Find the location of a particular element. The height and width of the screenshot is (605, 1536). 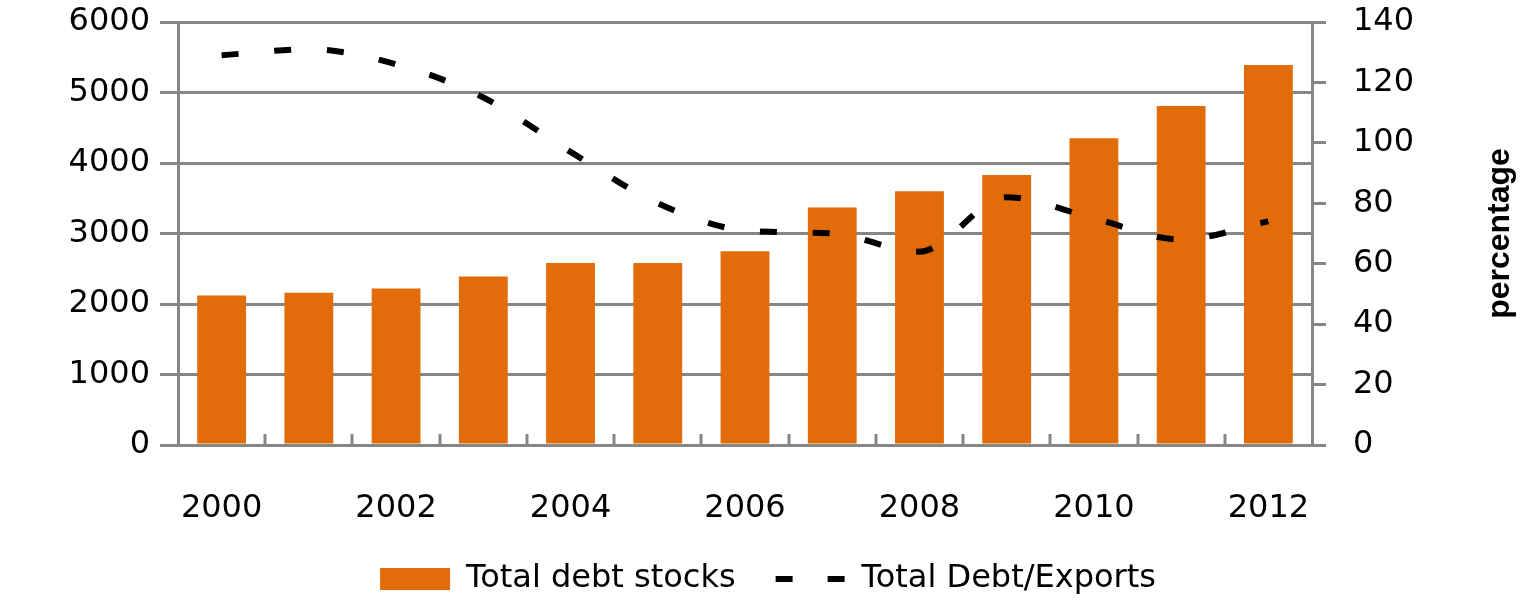

x-tick-label: 2002 is located at coordinates (396, 505).